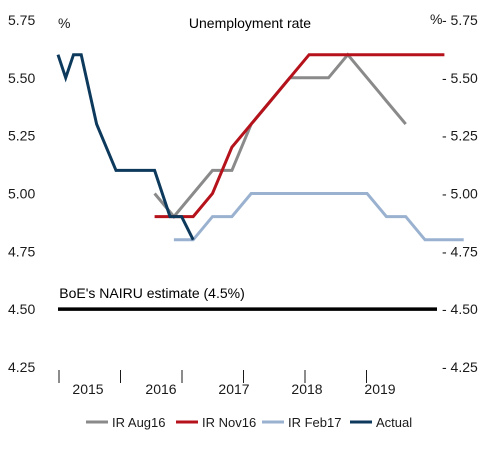 The width and height of the screenshot is (500, 457). Describe the element at coordinates (233, 389) in the screenshot. I see `x-tick-label: 2017` at that location.